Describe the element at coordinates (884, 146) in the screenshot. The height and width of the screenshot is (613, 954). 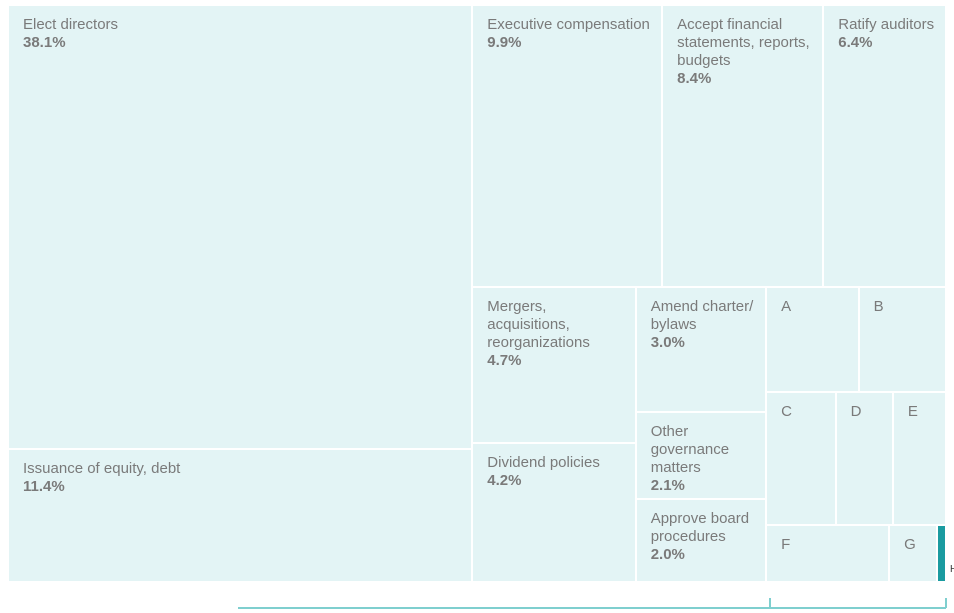
I see `tile: Ratify auditors 6.4%` at that location.